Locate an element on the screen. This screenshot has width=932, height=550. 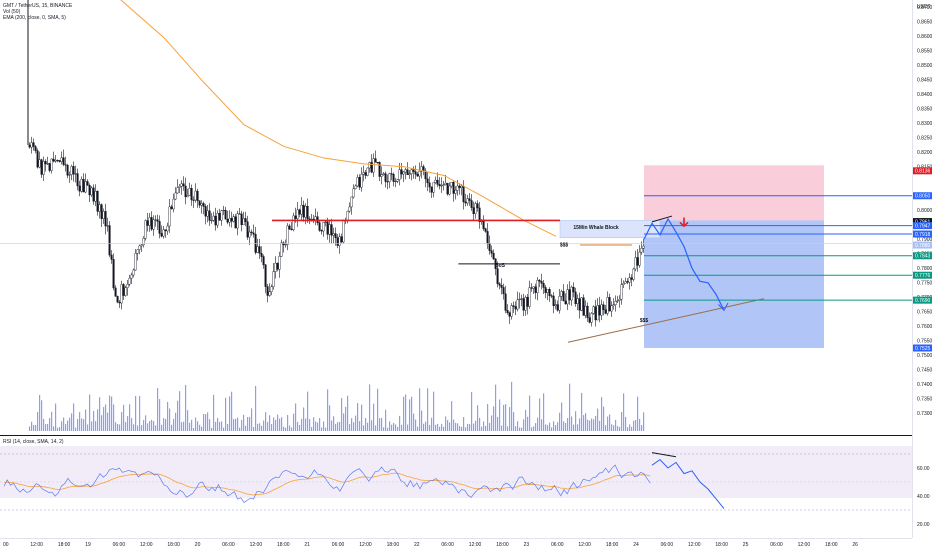
level-badge-text: 0.7776 is located at coordinates (923, 276).